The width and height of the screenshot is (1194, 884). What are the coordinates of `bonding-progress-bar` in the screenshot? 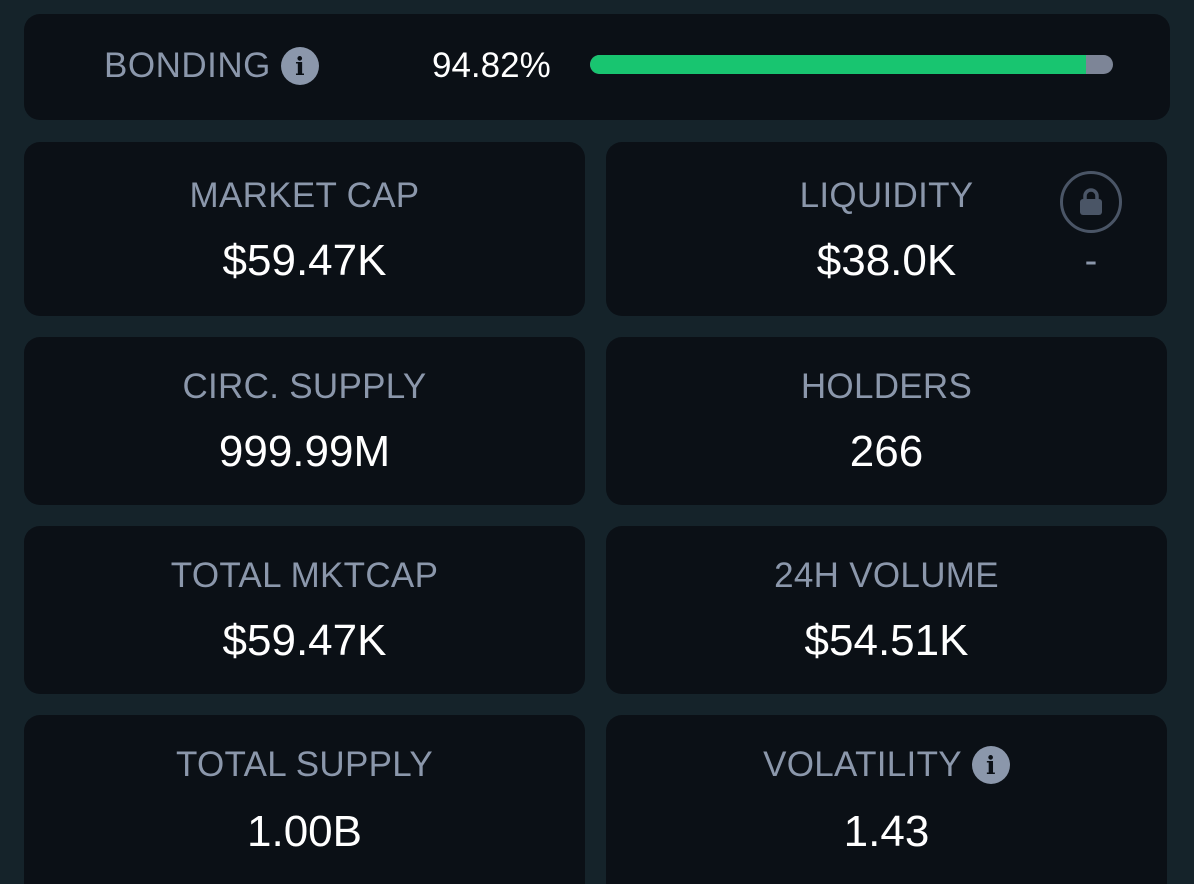 It's located at (851, 64).